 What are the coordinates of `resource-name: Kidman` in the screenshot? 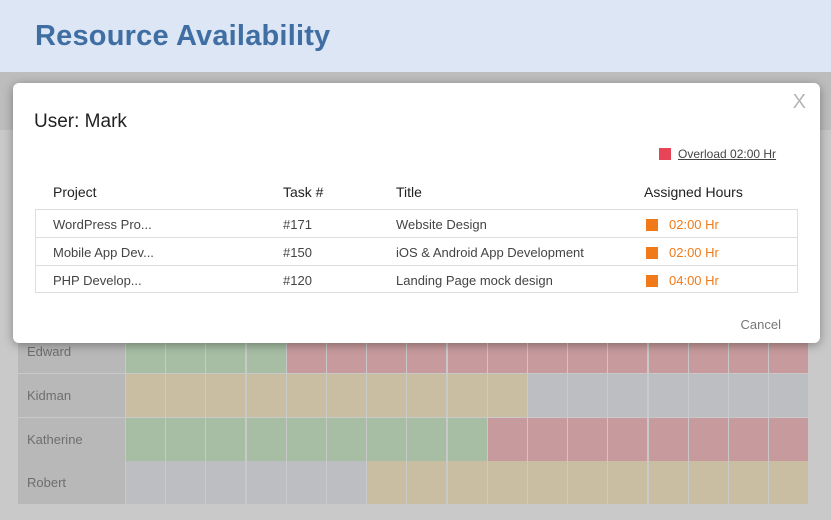 It's located at (71, 395).